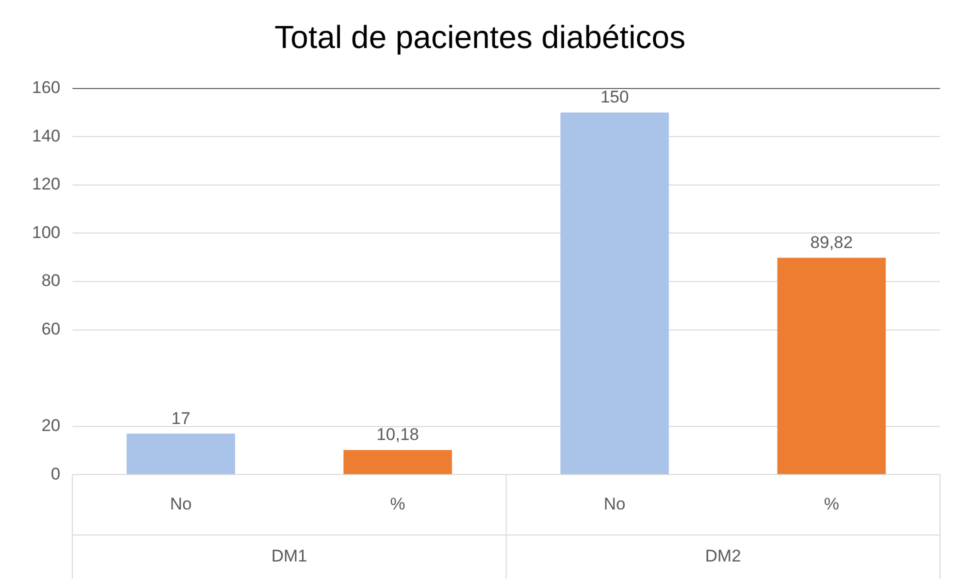 This screenshot has height=585, width=958. Describe the element at coordinates (614, 97) in the screenshot. I see `data-label: 150` at that location.